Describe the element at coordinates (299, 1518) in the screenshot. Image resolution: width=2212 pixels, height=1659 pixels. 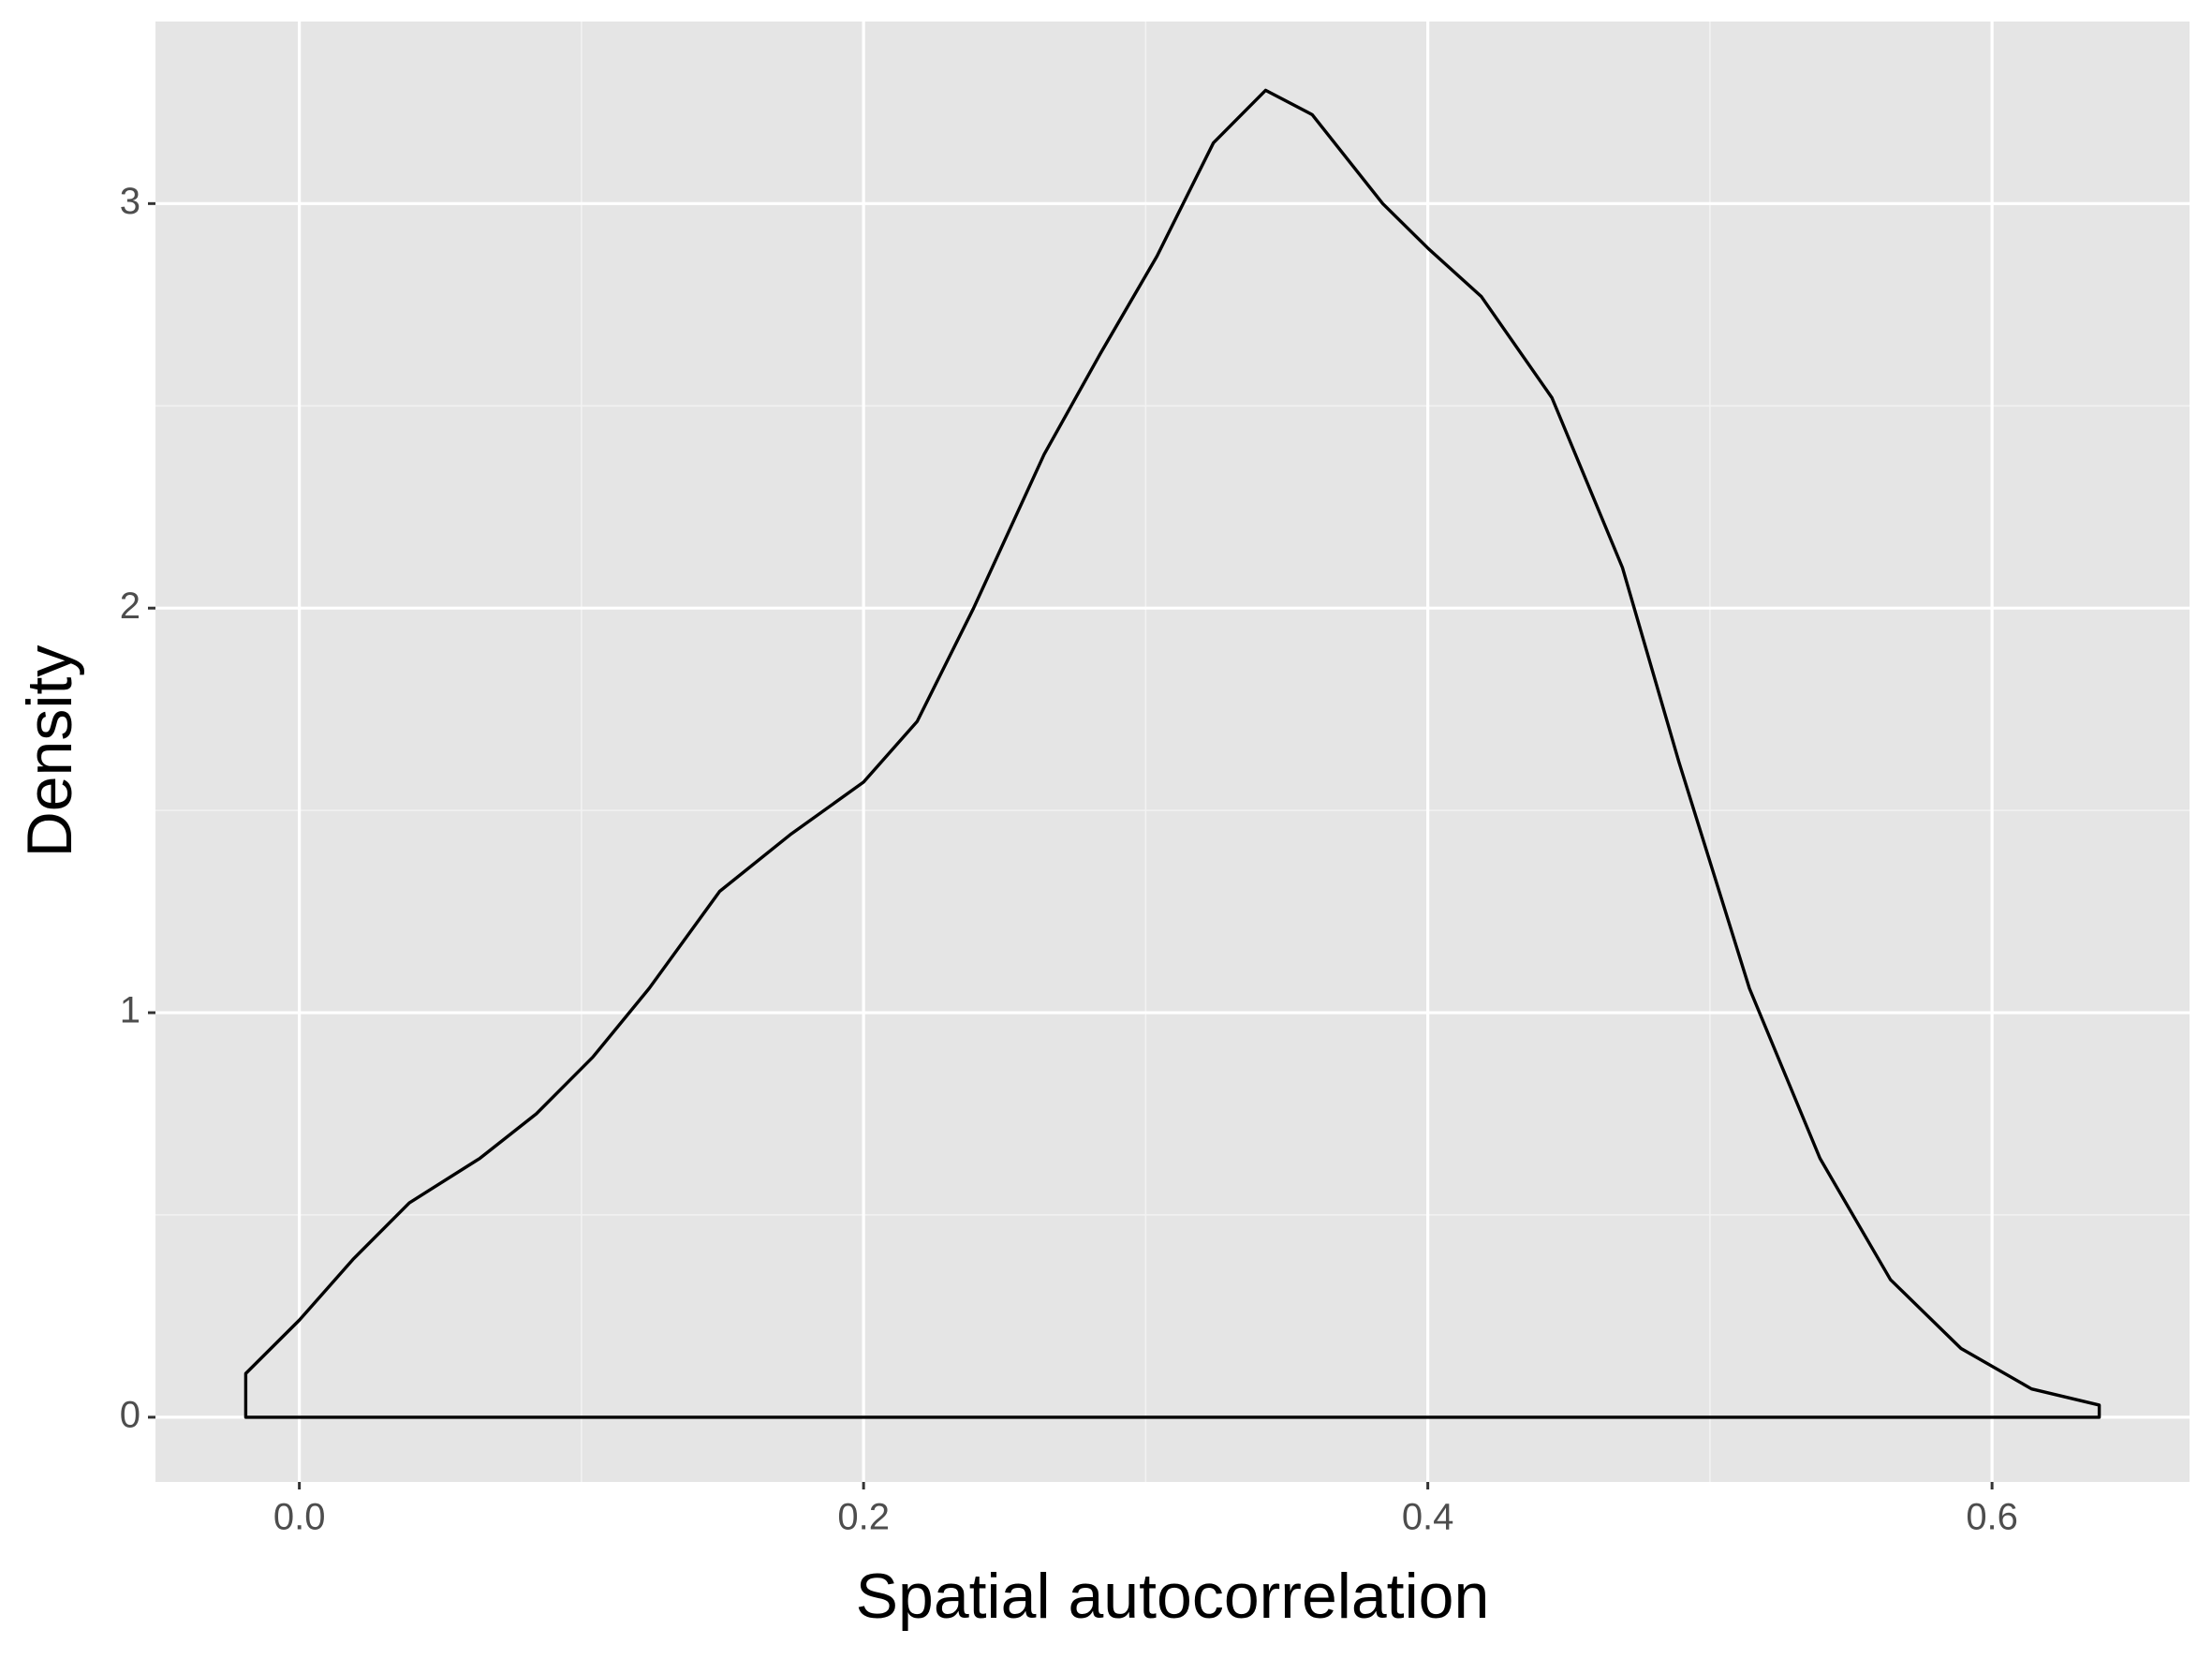
I see `x-tick-label: 0.0` at that location.